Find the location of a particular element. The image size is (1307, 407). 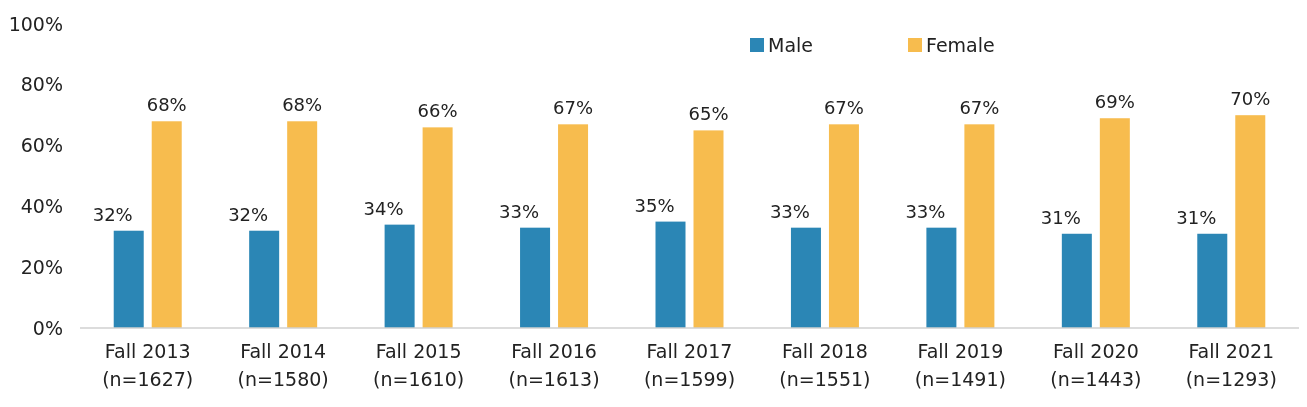

x-tick-label: Fall 2014 (n=1580) is located at coordinates (283, 365).